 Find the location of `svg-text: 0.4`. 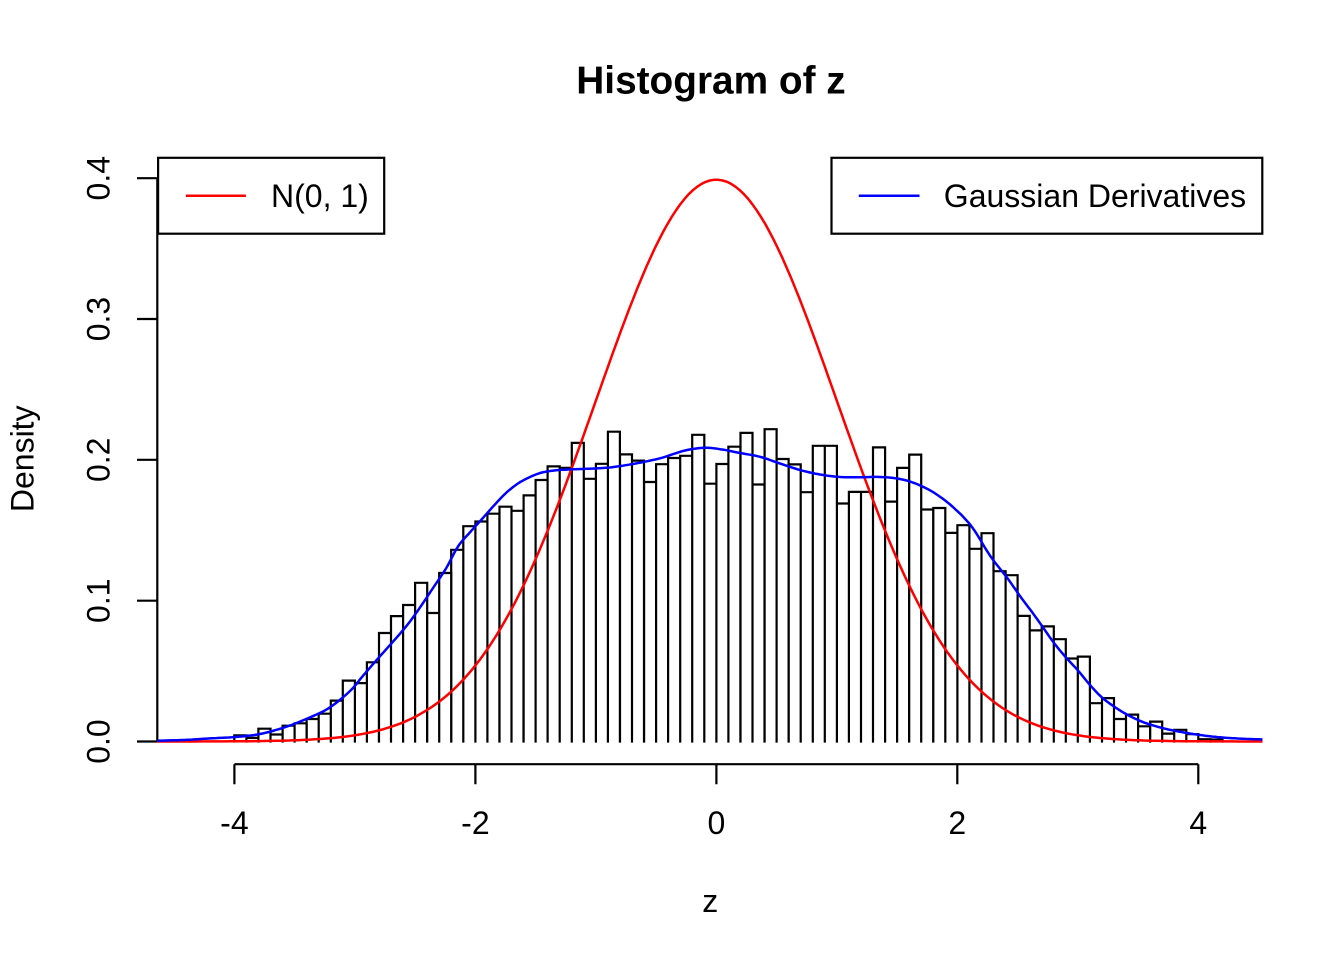

svg-text: 0.4 is located at coordinates (98, 178).